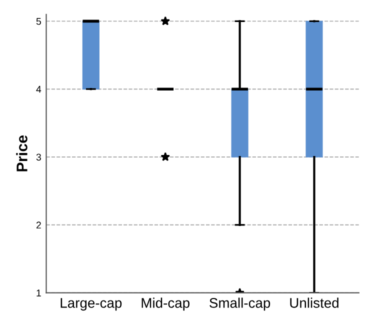  I want to click on x-tick-label: Large-cap, so click(91, 304).